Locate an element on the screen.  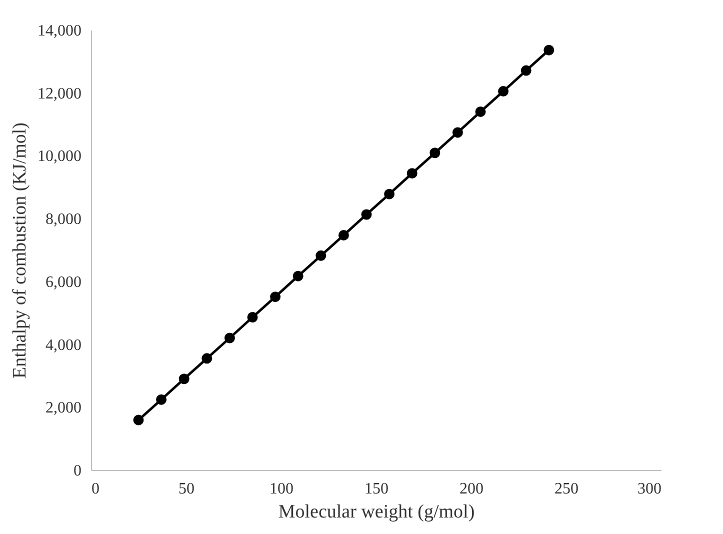
x-axis-title: Molecular weight (g/mol) is located at coordinates (376, 512).